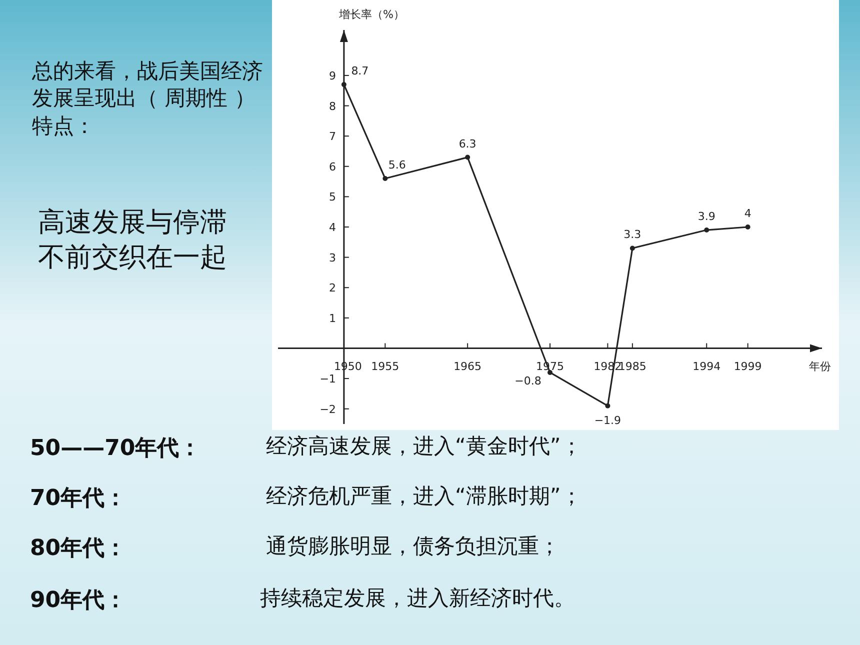 Image resolution: width=860 pixels, height=645 pixels. I want to click on data-label: 5.6, so click(397, 165).